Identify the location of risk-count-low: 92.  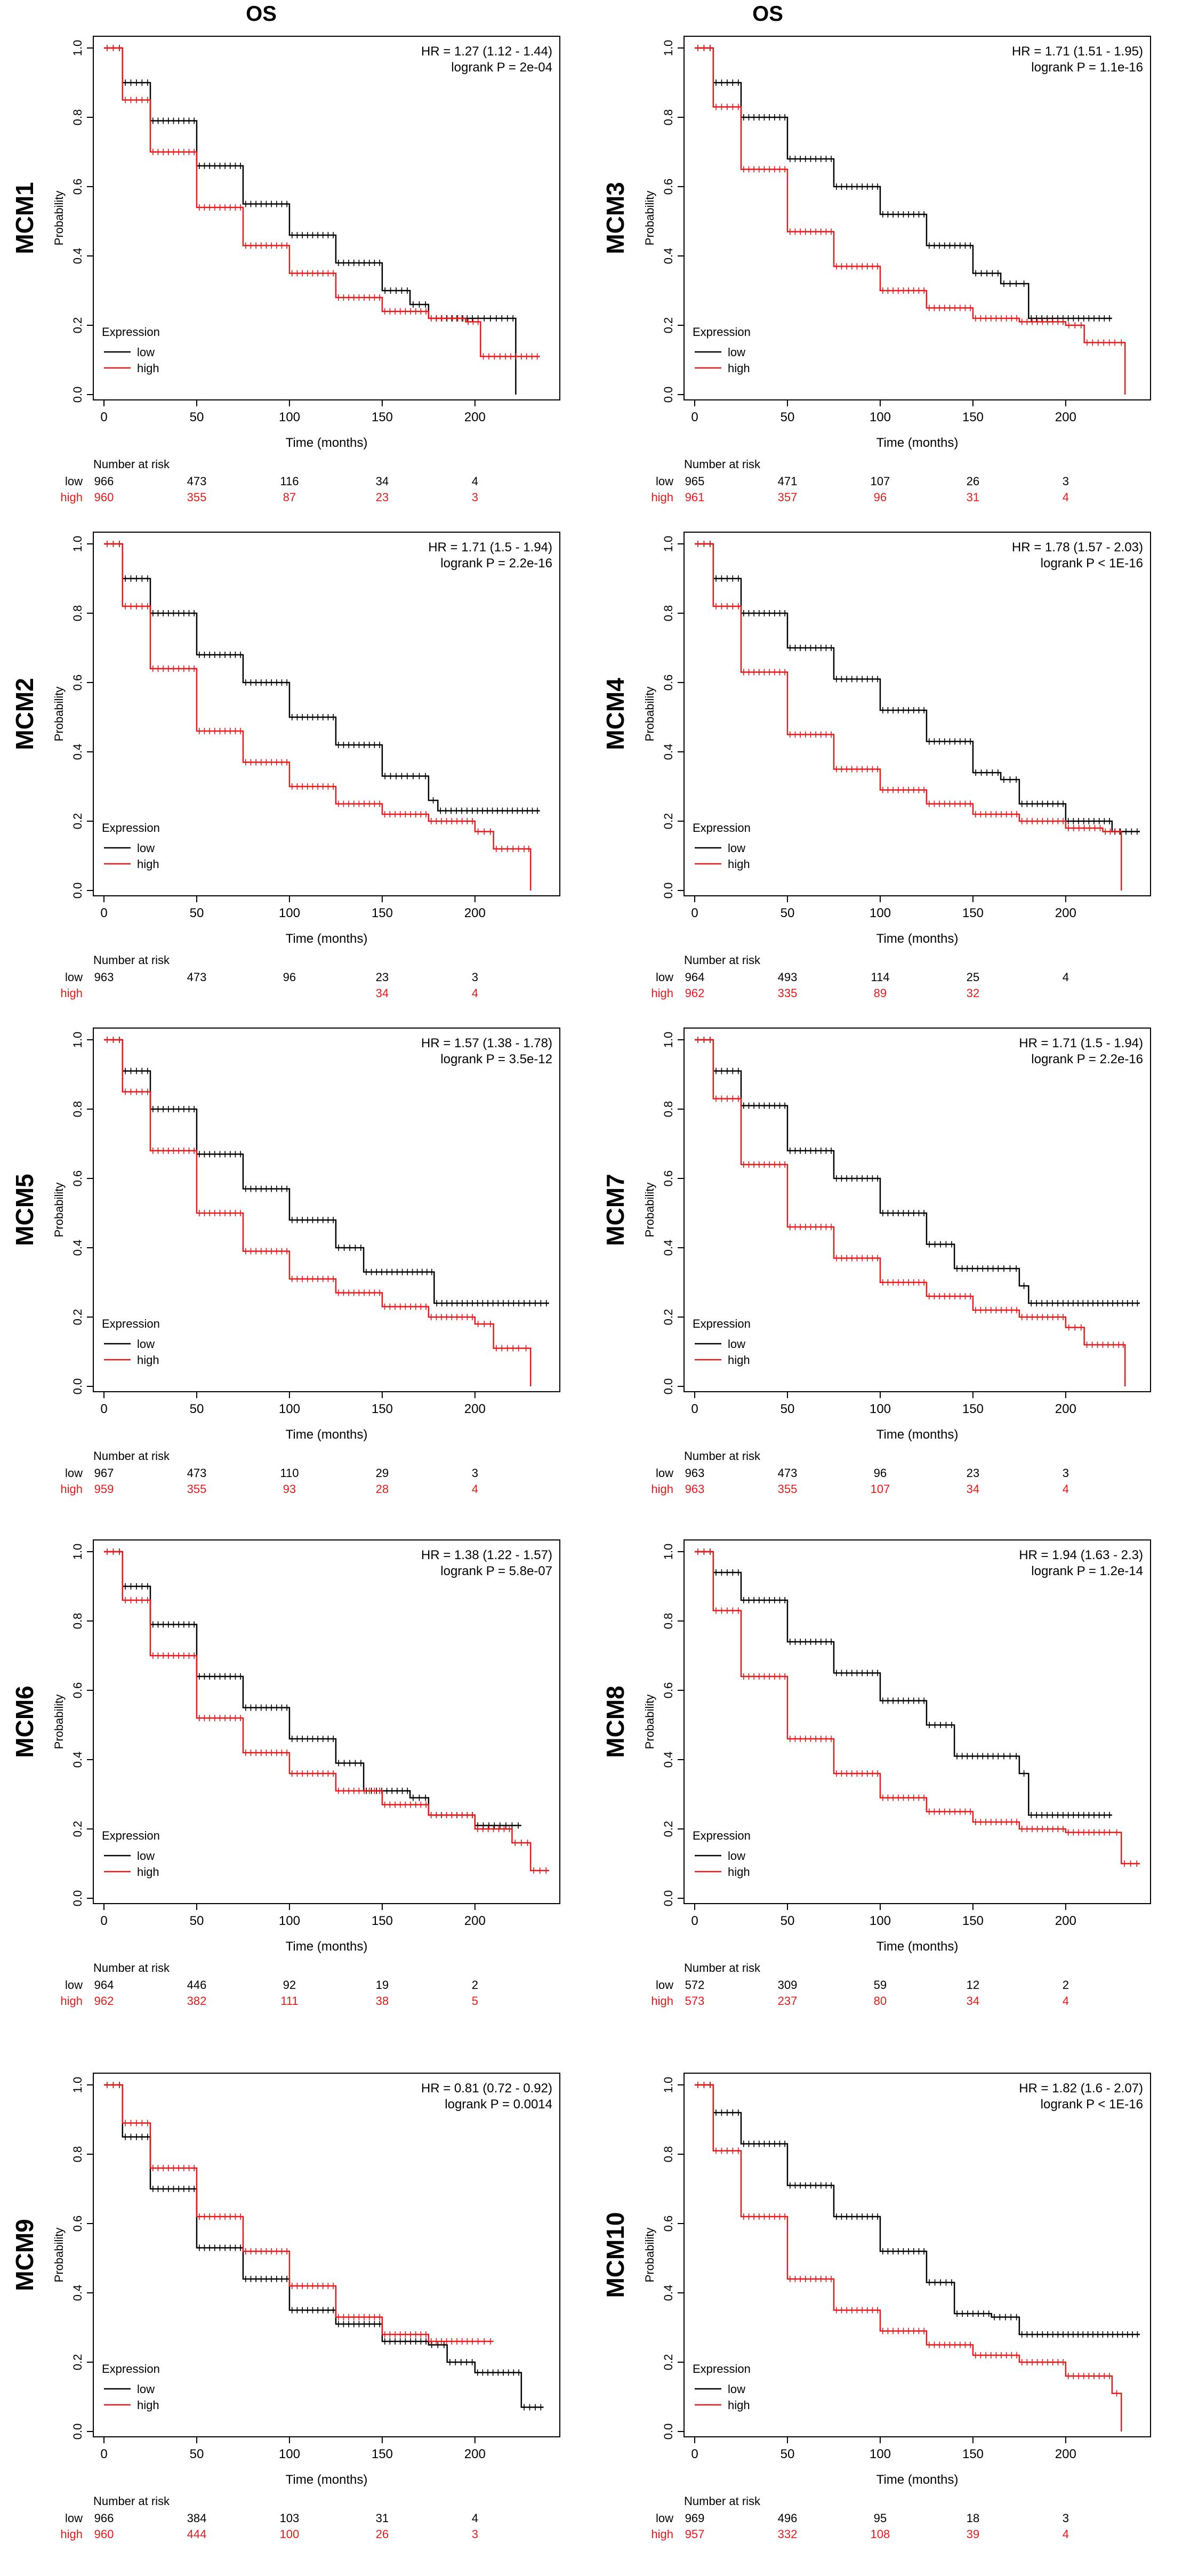
(289, 1985).